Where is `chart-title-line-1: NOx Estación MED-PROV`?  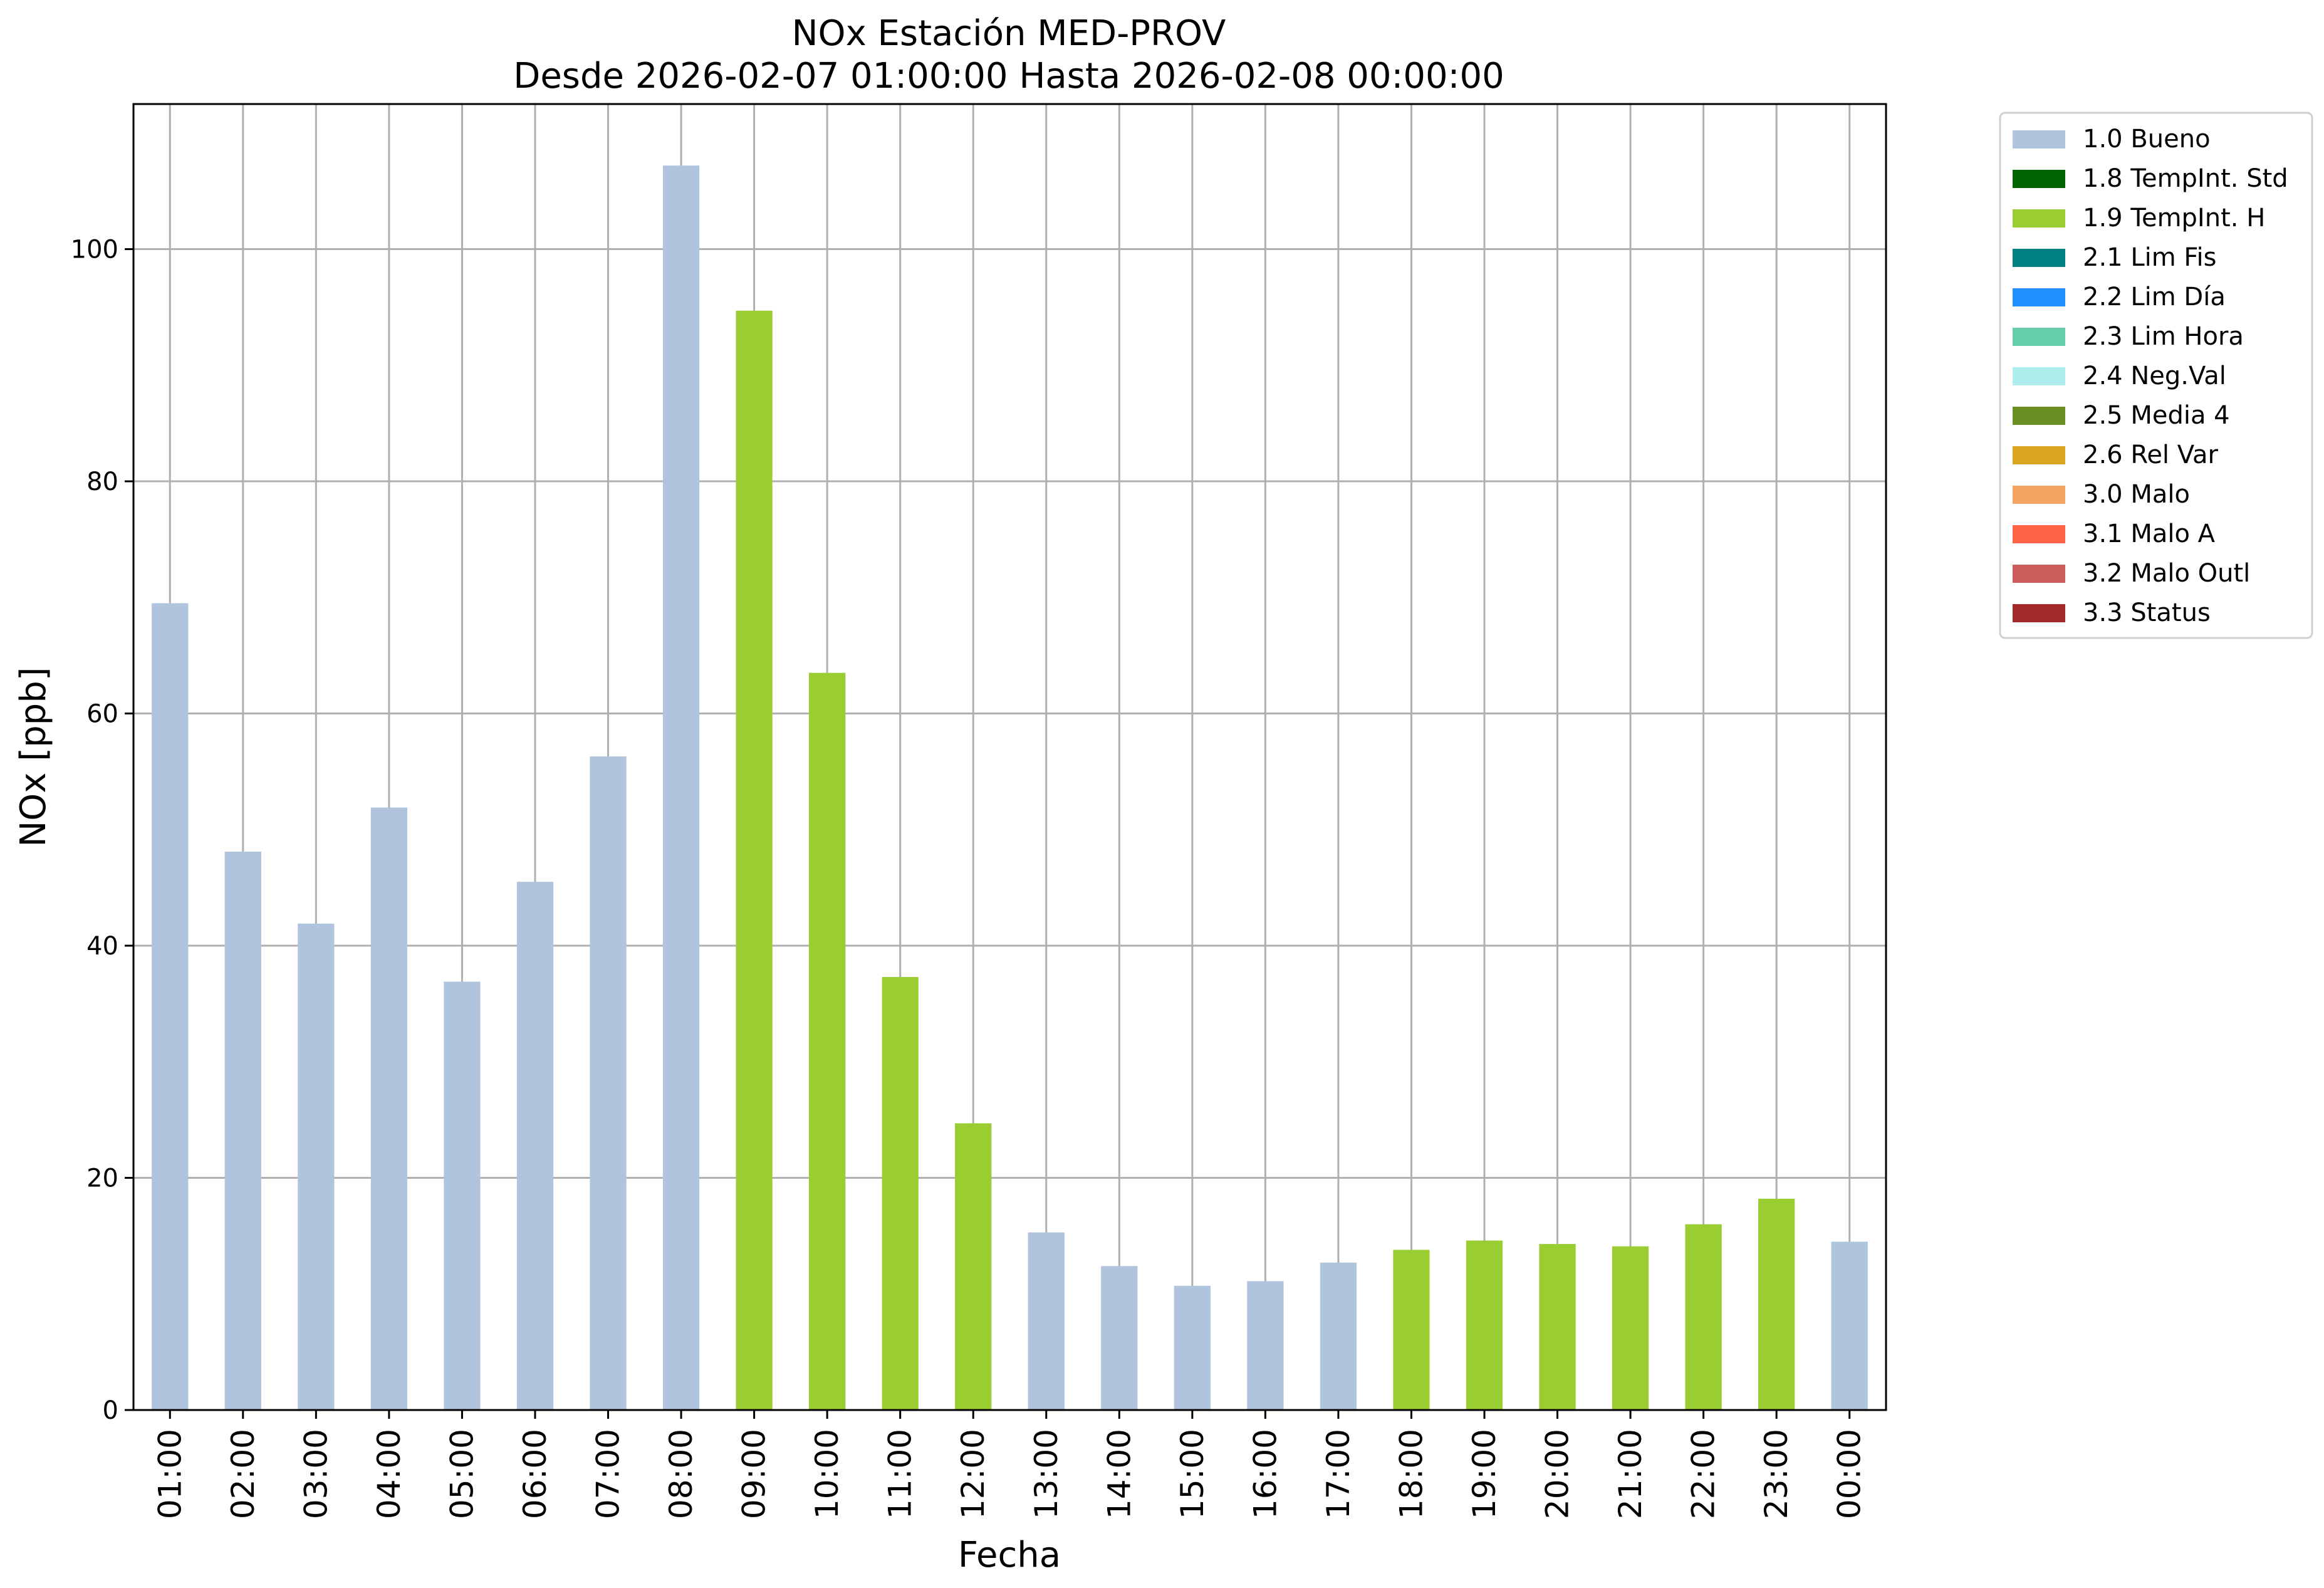 chart-title-line-1: NOx Estación MED-PROV is located at coordinates (1009, 34).